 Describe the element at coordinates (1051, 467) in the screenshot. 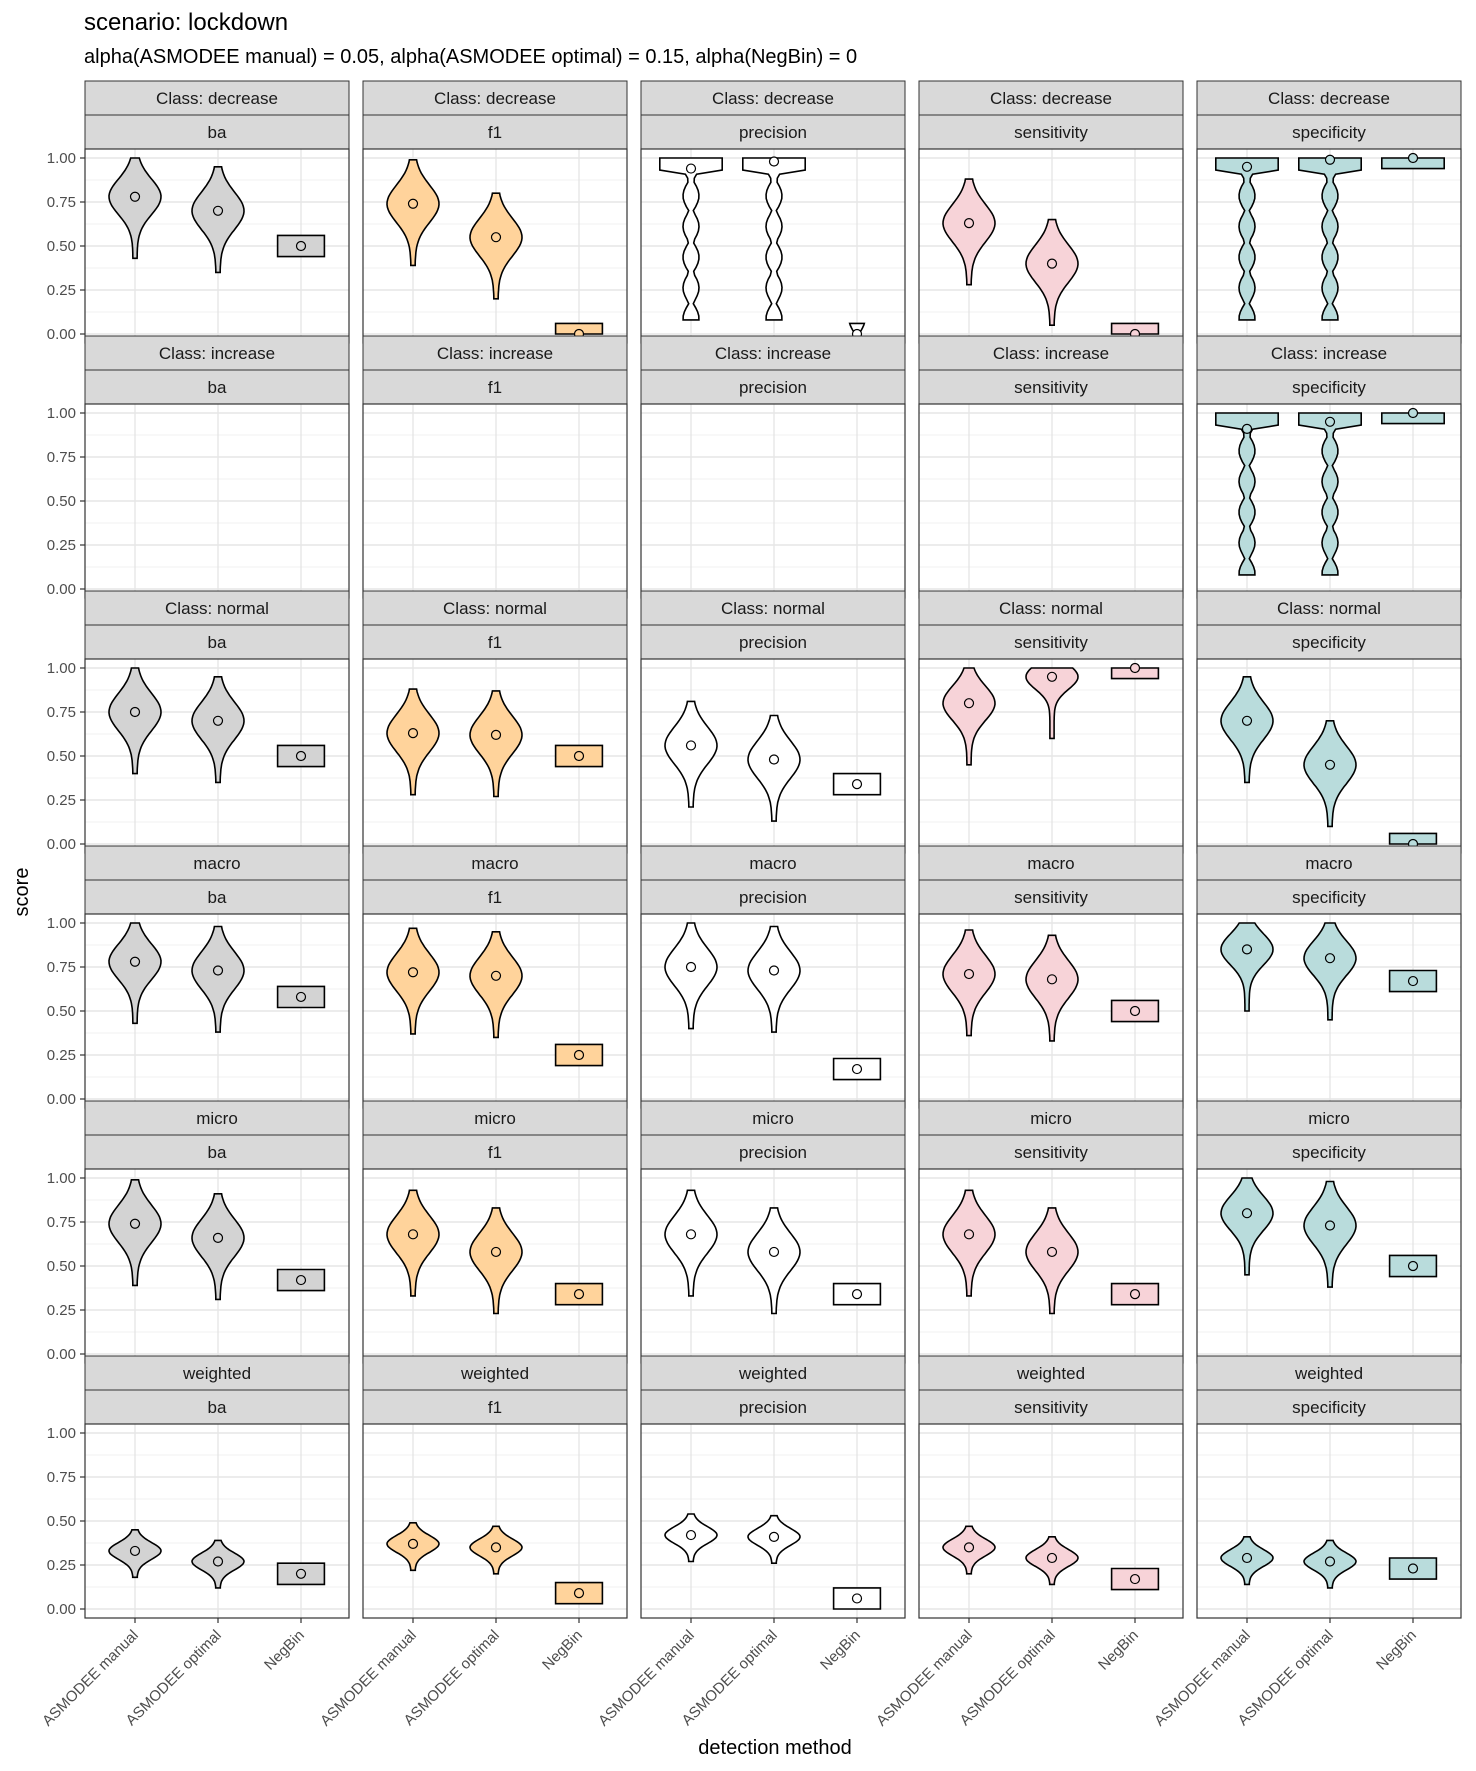

I see `facet-panel: Class: increase sensitivity` at that location.